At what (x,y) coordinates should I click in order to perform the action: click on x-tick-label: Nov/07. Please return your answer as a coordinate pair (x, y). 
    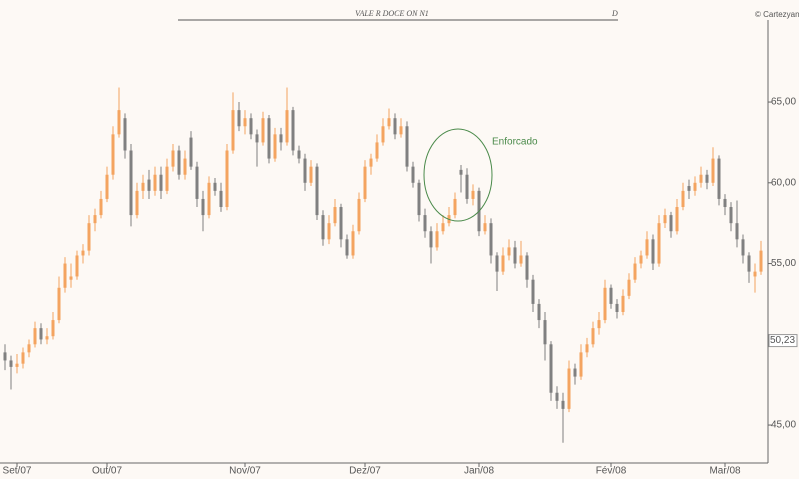
    Looking at the image, I should click on (245, 471).